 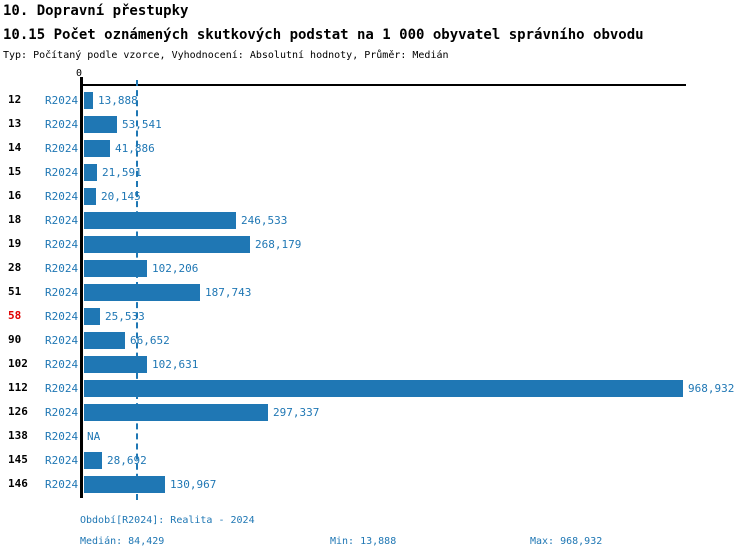 What do you see at coordinates (135, 148) in the screenshot?
I see `bar-value-label: 41,886` at bounding box center [135, 148].